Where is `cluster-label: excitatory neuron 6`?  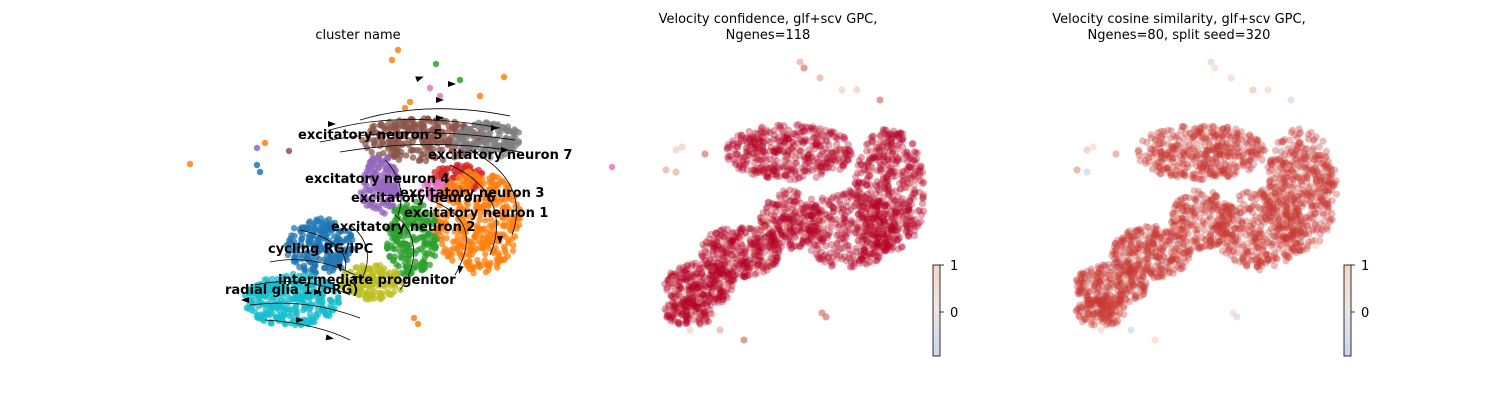
cluster-label: excitatory neuron 6 is located at coordinates (423, 198).